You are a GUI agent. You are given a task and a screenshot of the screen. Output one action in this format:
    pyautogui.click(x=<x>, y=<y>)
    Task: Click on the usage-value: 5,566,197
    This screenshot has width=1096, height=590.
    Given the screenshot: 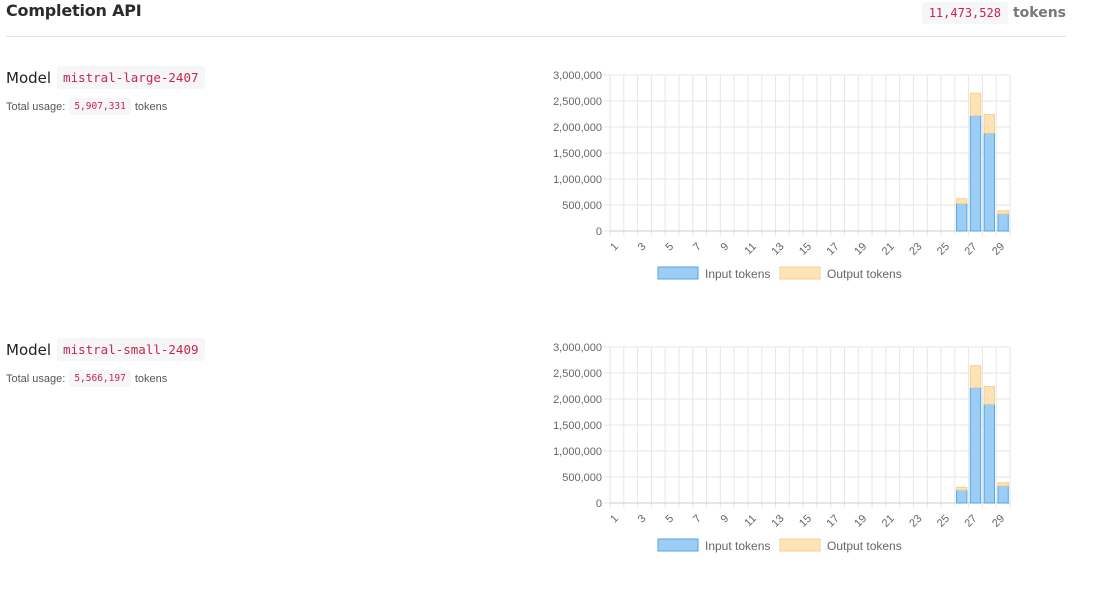 What is the action you would take?
    pyautogui.click(x=100, y=378)
    